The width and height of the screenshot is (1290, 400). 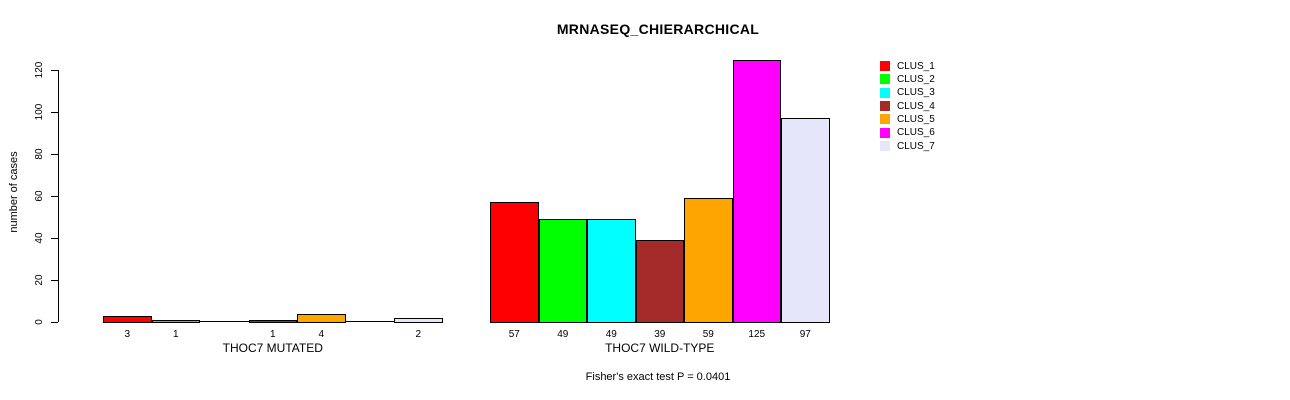 I want to click on legend-label: CLUS_7, so click(x=916, y=146).